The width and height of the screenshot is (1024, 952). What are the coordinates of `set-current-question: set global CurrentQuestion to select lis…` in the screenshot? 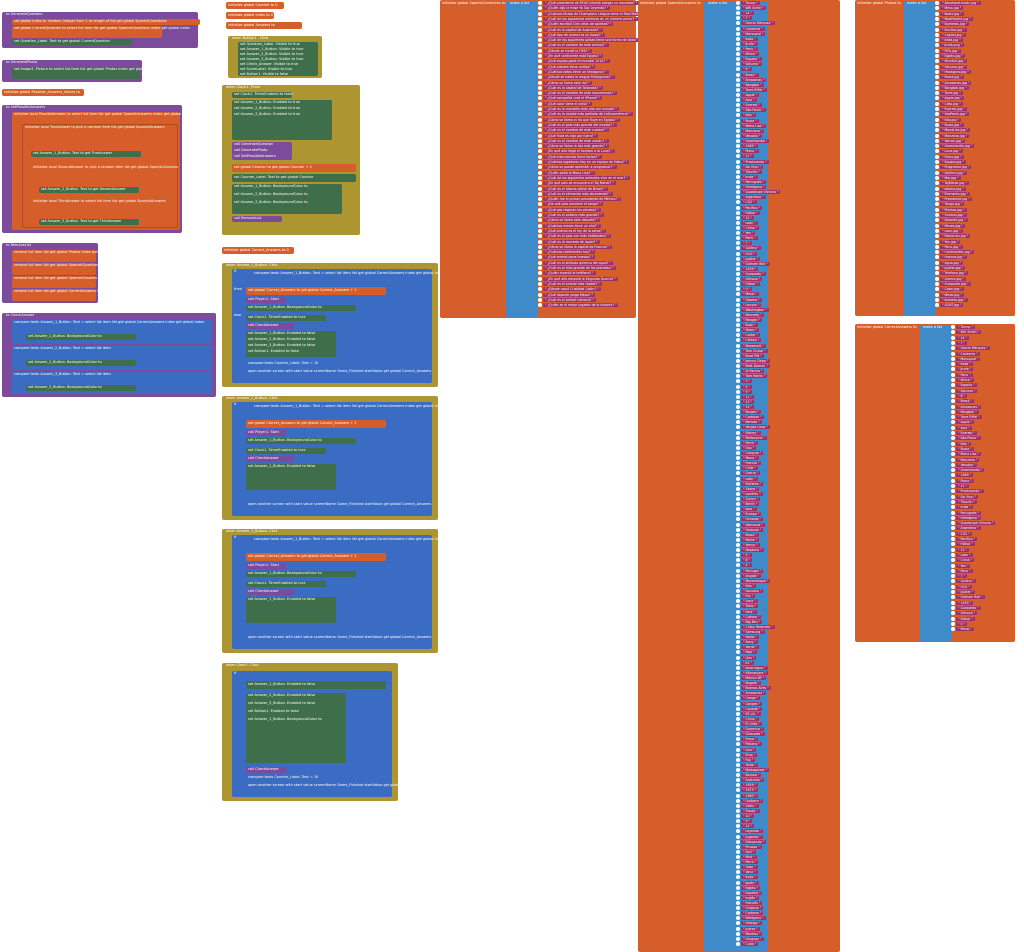 It's located at (101, 32).